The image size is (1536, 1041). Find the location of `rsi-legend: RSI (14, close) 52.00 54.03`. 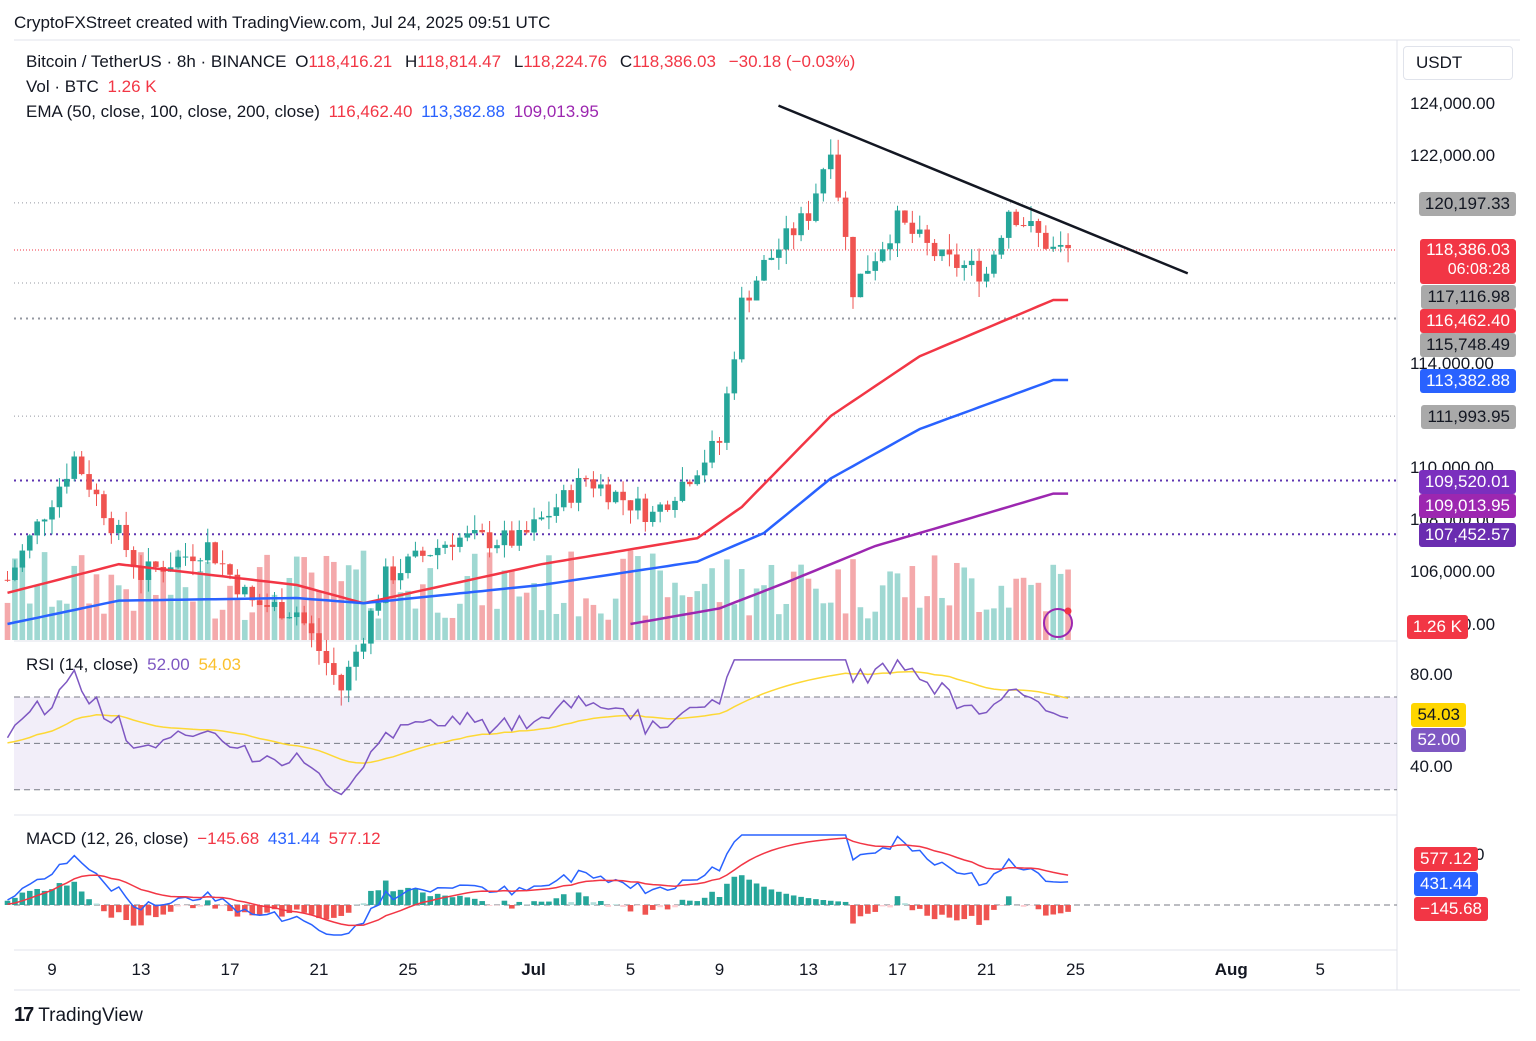

rsi-legend: RSI (14, close) 52.00 54.03 is located at coordinates (135, 665).